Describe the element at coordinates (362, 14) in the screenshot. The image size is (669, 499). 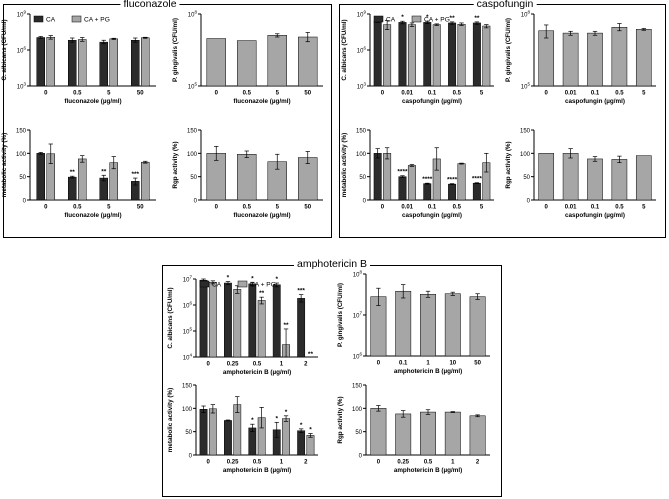
I see `y-tick-label: 109` at that location.